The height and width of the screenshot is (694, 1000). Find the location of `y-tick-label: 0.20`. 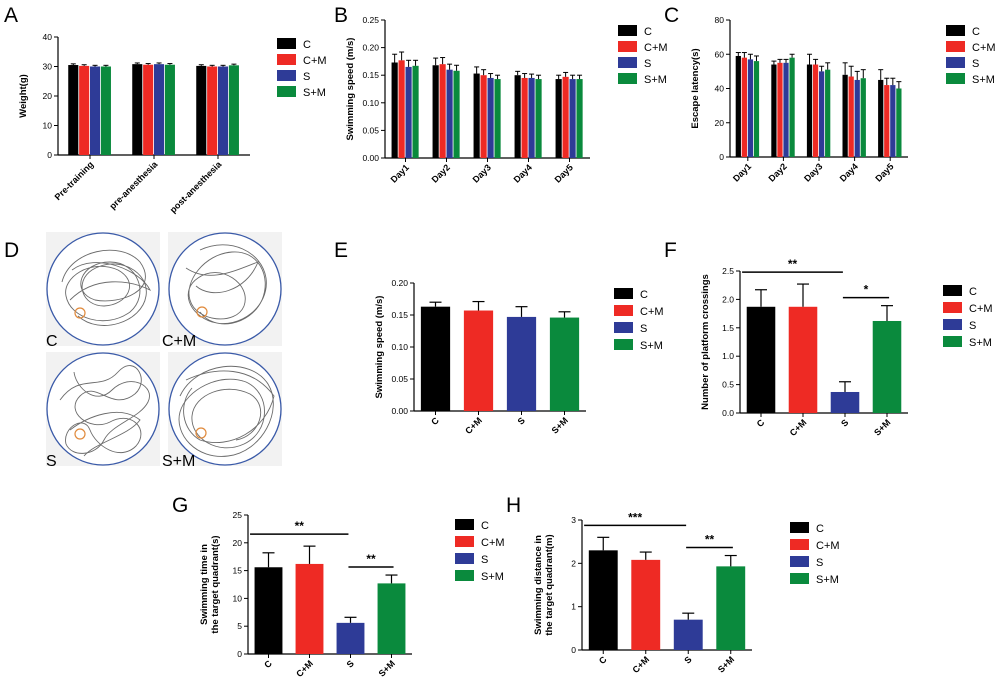

y-tick-label: 0.20 is located at coordinates (399, 283).